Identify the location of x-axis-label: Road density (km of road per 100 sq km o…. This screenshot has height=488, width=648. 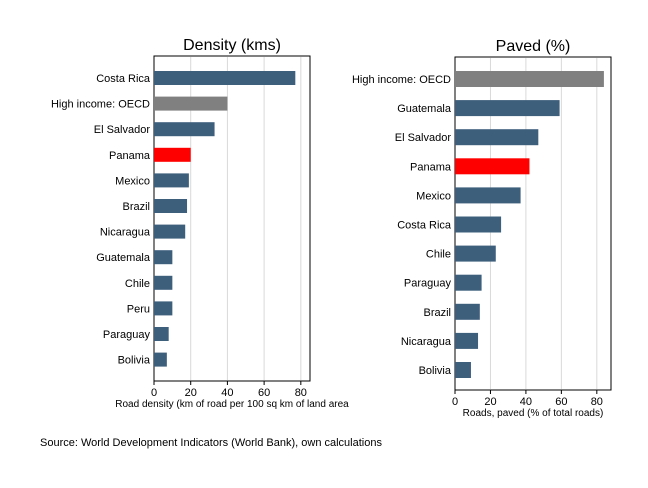
(232, 404).